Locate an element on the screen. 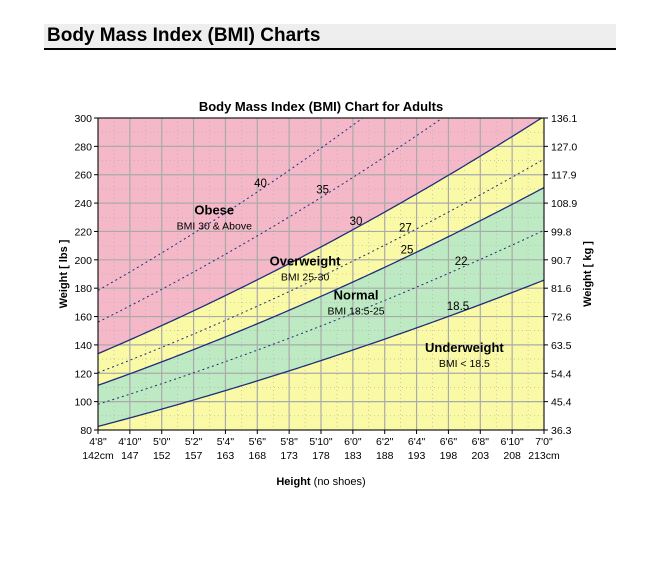  y-tick-label-right: 127.0 is located at coordinates (564, 147).